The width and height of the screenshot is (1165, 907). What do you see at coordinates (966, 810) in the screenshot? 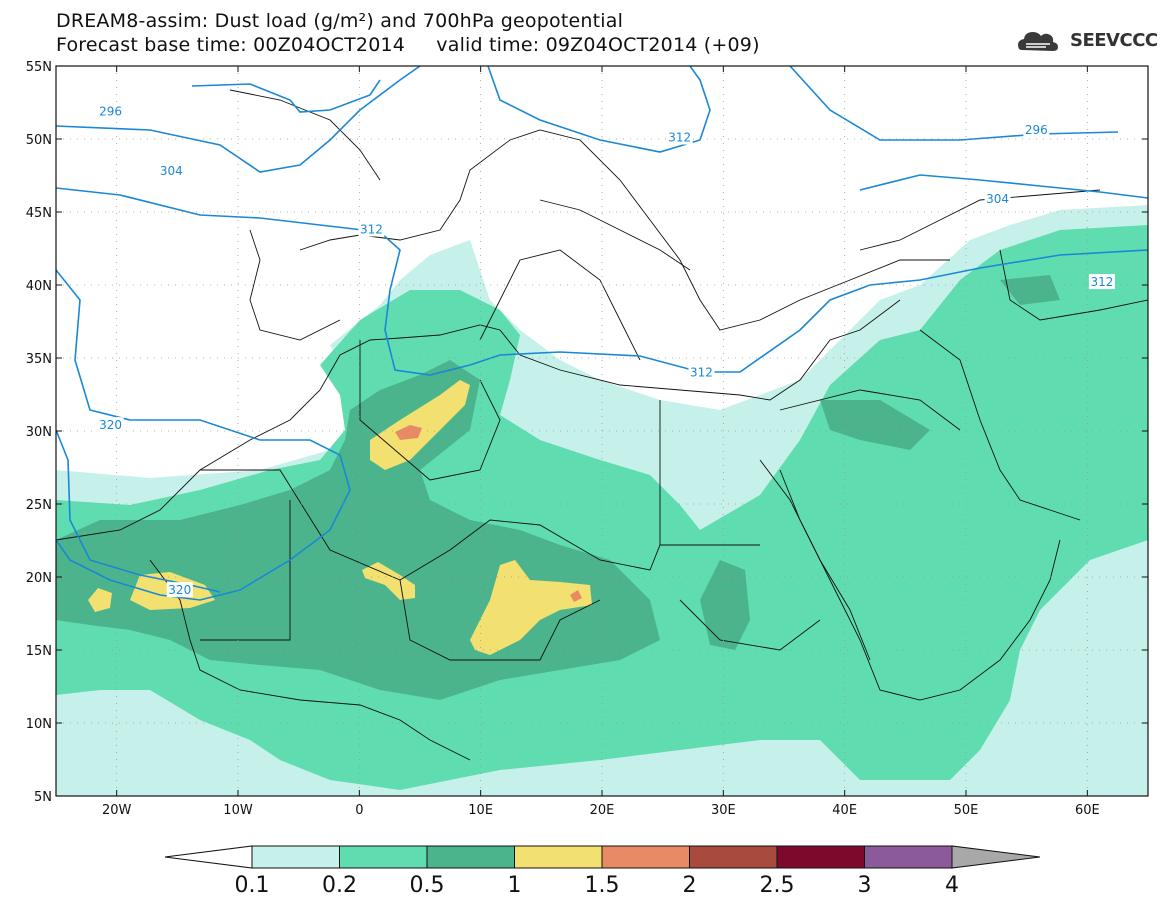
I see `lon-tick-label: 50E` at bounding box center [966, 810].